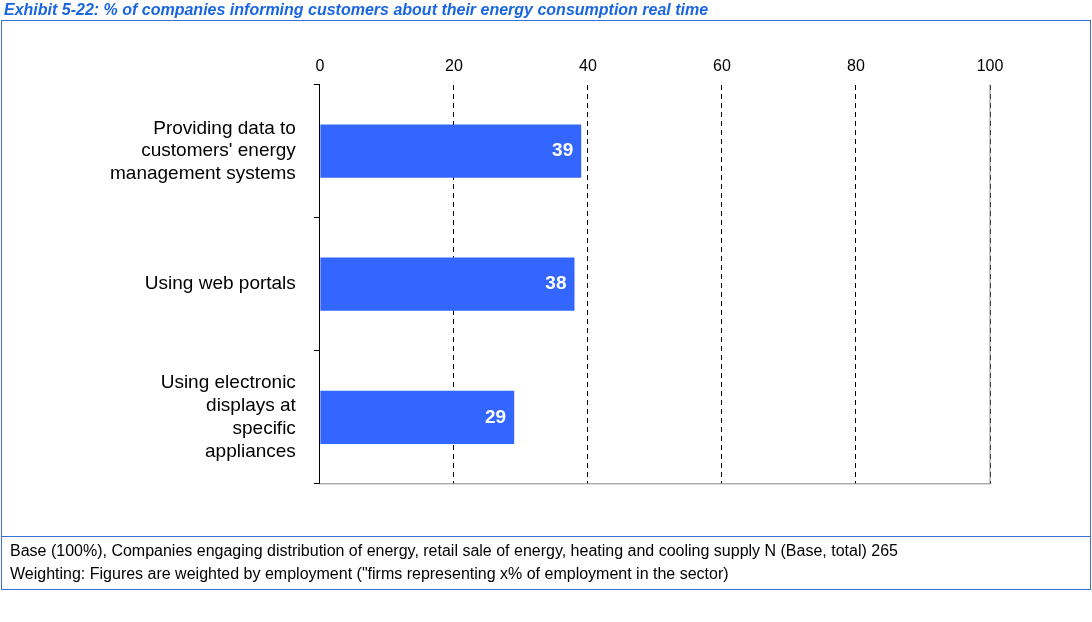 The height and width of the screenshot is (622, 1092). What do you see at coordinates (563, 150) in the screenshot?
I see `data-label: 39` at bounding box center [563, 150].